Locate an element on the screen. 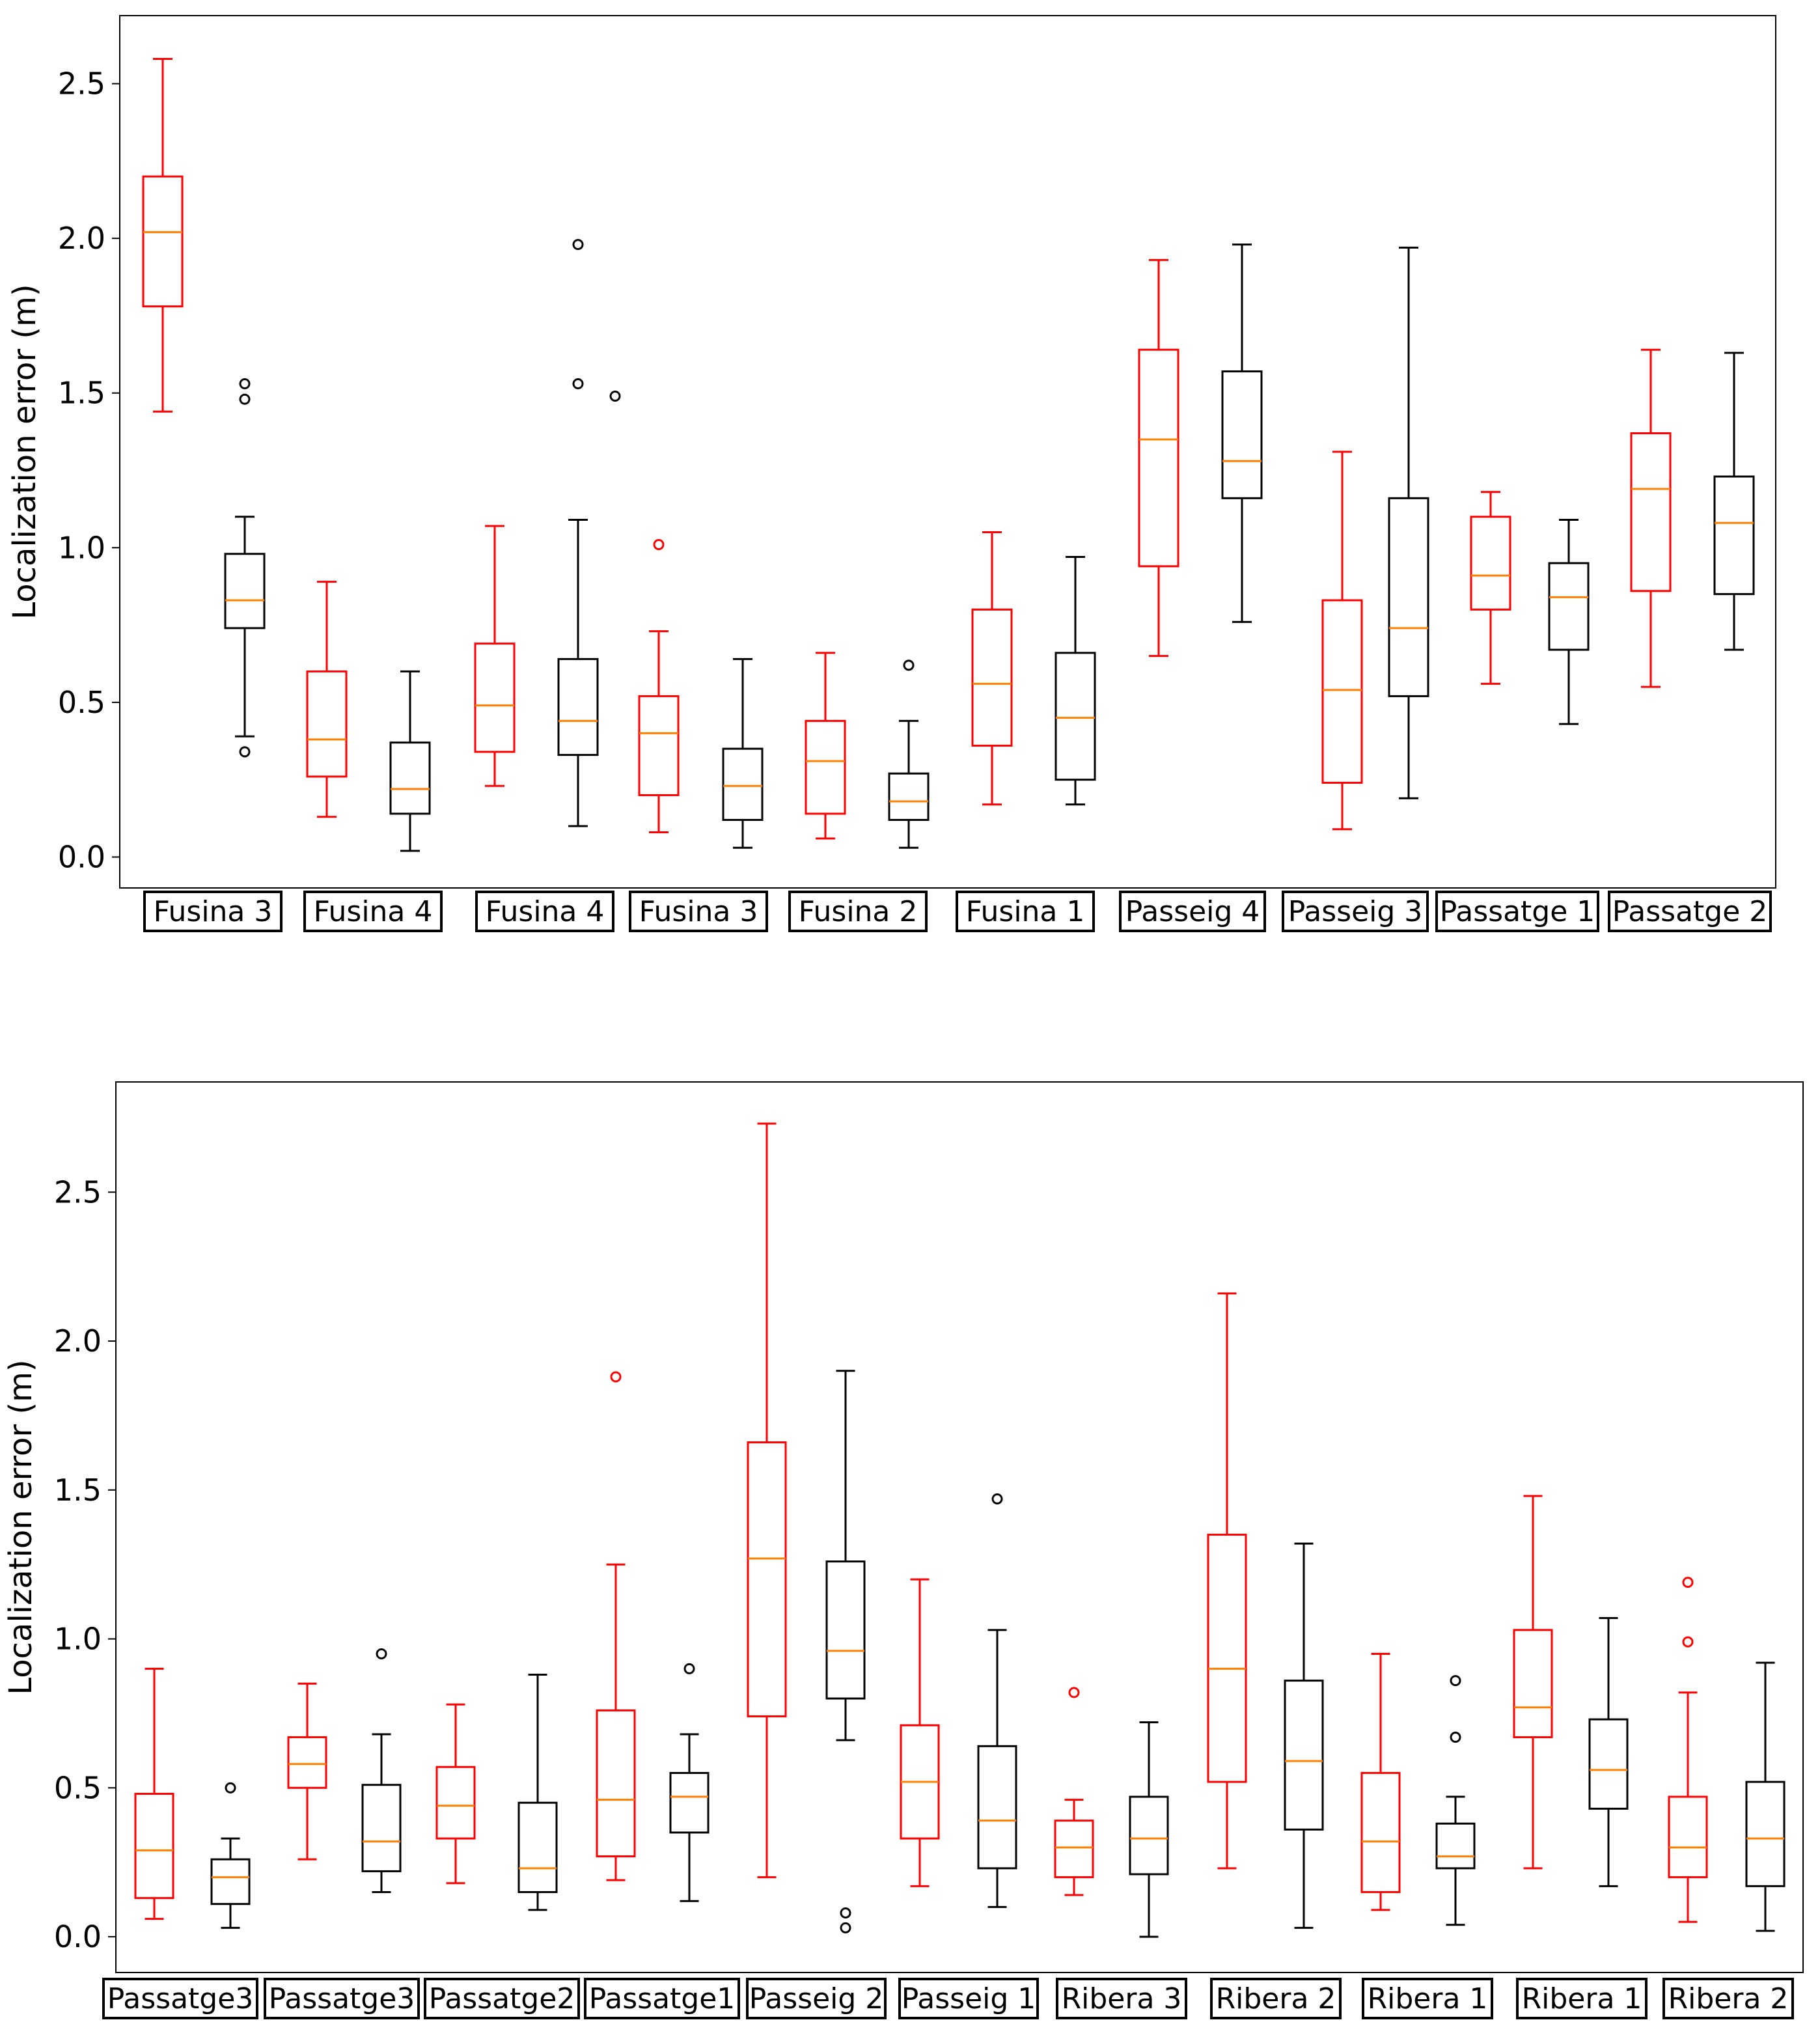  y-axis-label: Localization error (m) is located at coordinates (21, 1527).